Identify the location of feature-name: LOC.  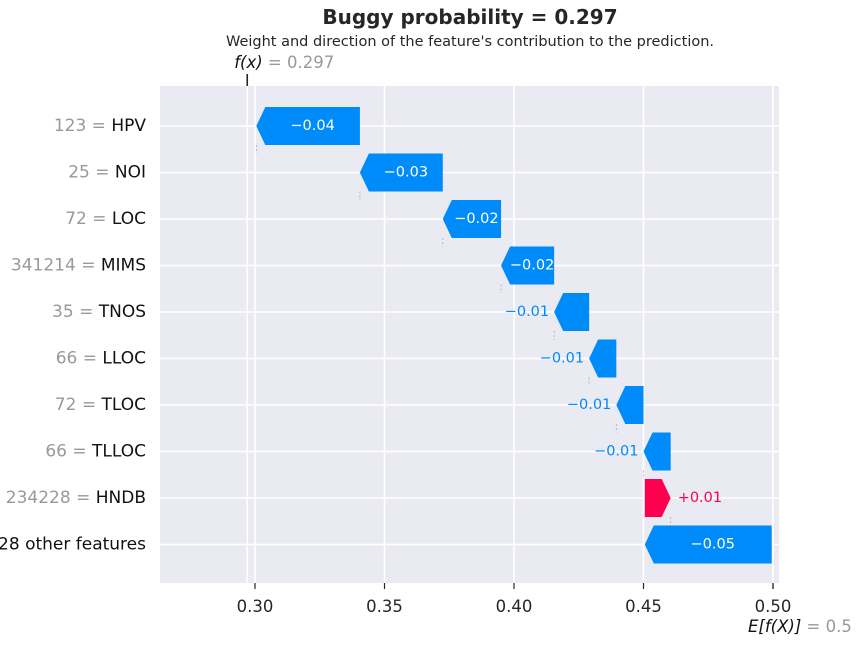
(129, 219).